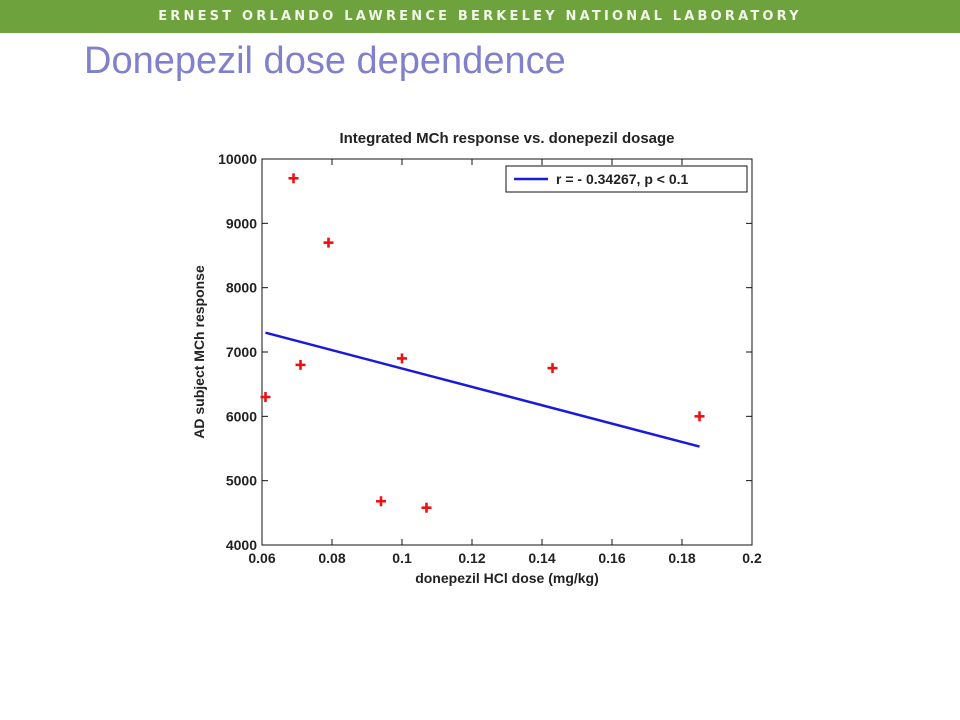 The height and width of the screenshot is (720, 960). I want to click on y-tick-label: 5000, so click(241, 481).